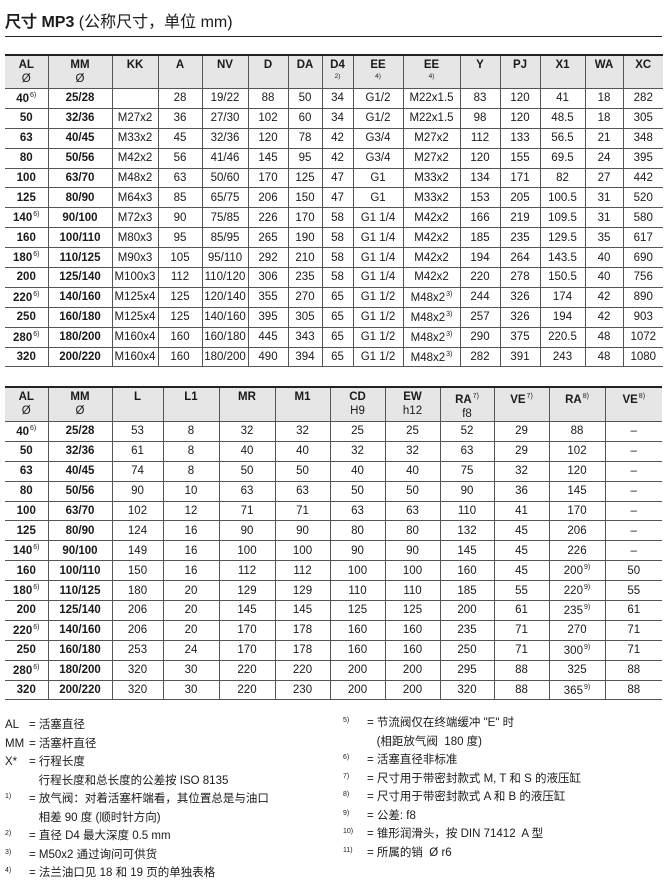  Describe the element at coordinates (466, 531) in the screenshot. I see `table-cell: 132` at that location.